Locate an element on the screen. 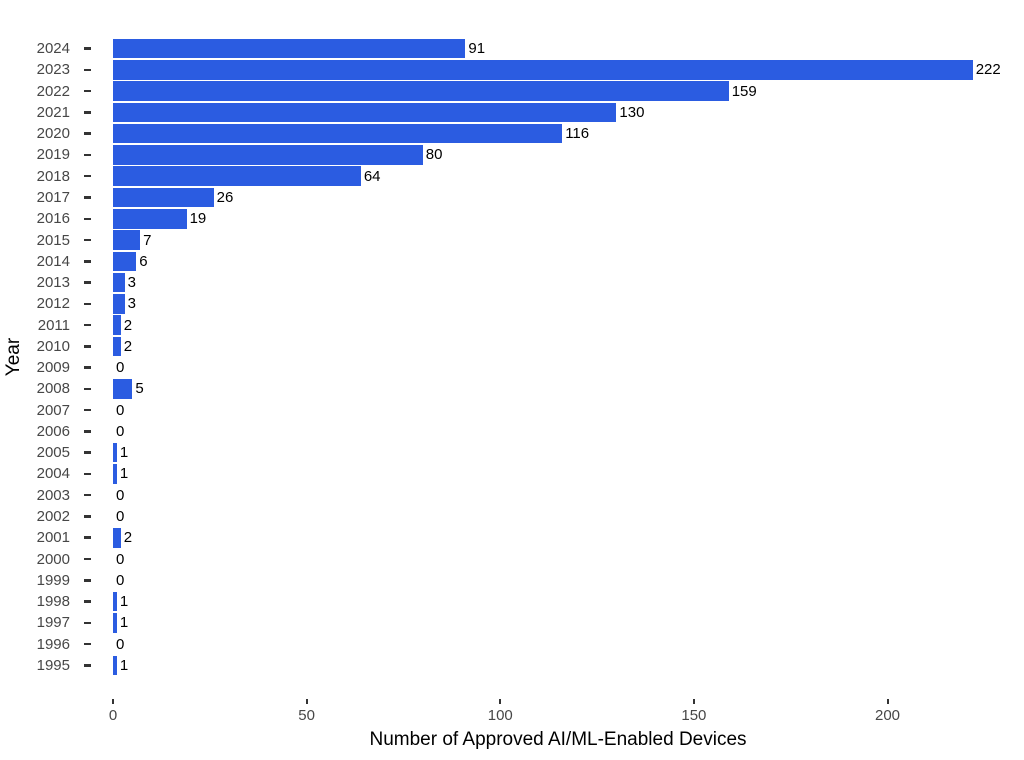  year-label: 2003 is located at coordinates (53, 495).